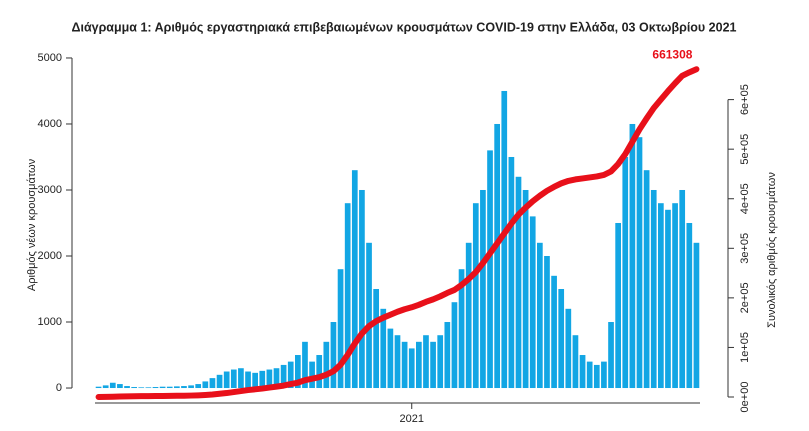 This screenshot has height=431, width=809. Describe the element at coordinates (745, 149) in the screenshot. I see `y2-tick-label: 5e+05` at that location.